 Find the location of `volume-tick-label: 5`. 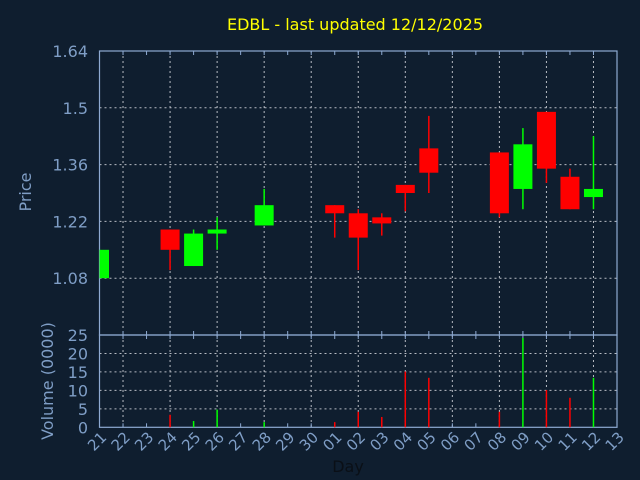

volume-tick-label: 5 is located at coordinates (83, 409).